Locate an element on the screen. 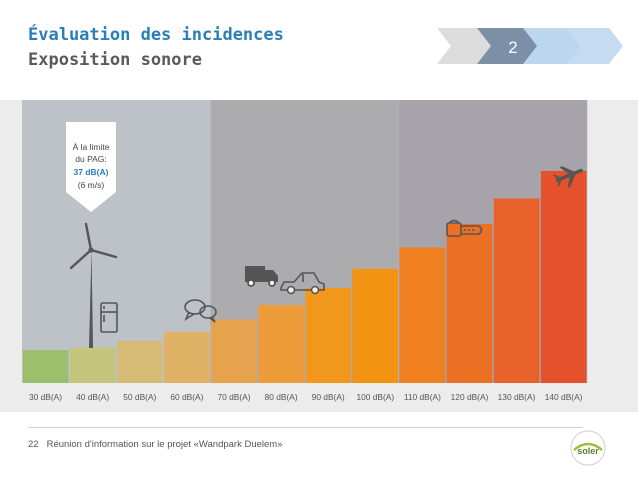  chainsaw-icon is located at coordinates (464, 228).